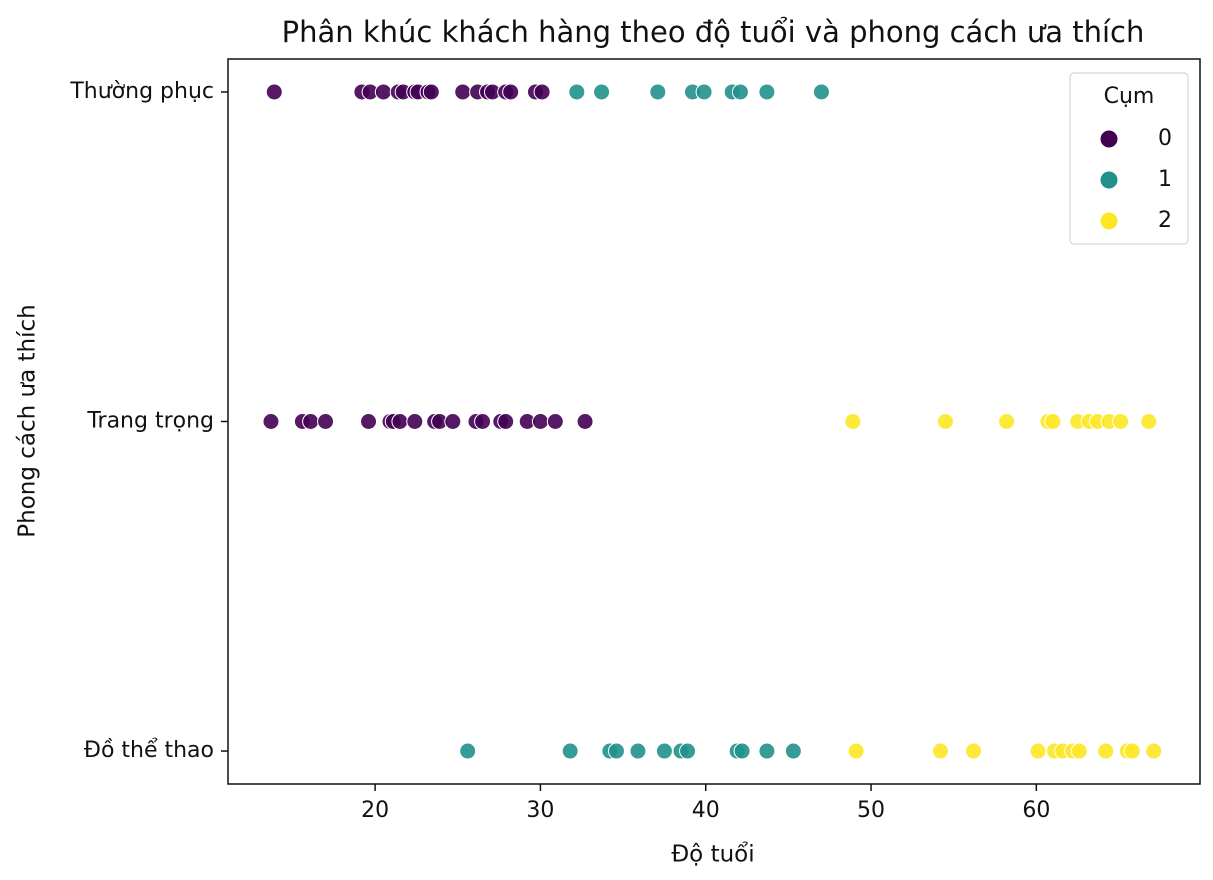  Describe the element at coordinates (375, 810) in the screenshot. I see `x-tick-label: 20` at that location.